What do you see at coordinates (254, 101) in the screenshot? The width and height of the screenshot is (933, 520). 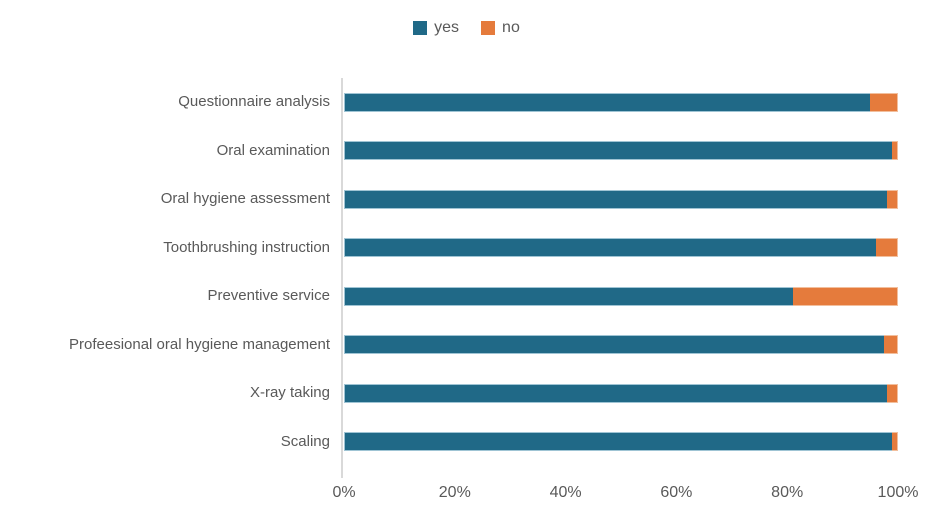 I see `category-label: Questionnaire analysis` at bounding box center [254, 101].